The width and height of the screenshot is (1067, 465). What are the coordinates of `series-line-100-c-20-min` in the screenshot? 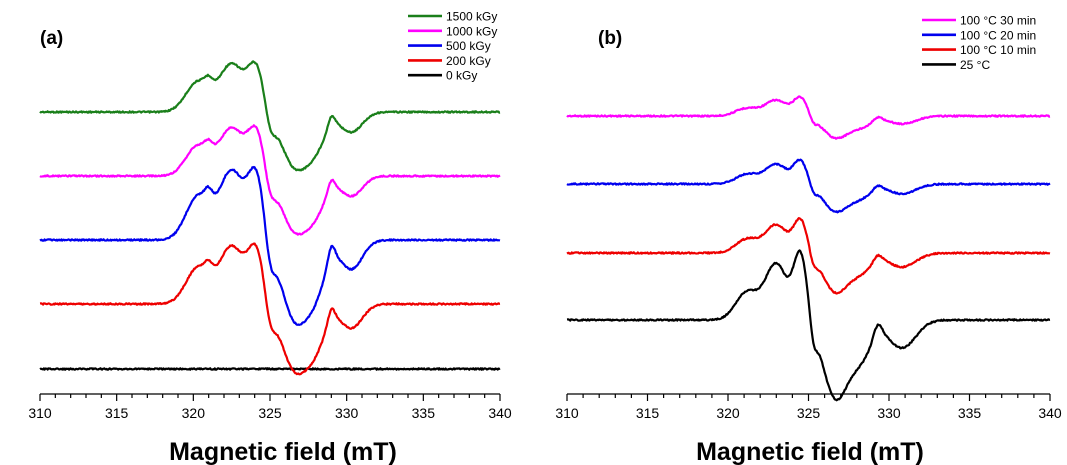 It's located at (808, 186).